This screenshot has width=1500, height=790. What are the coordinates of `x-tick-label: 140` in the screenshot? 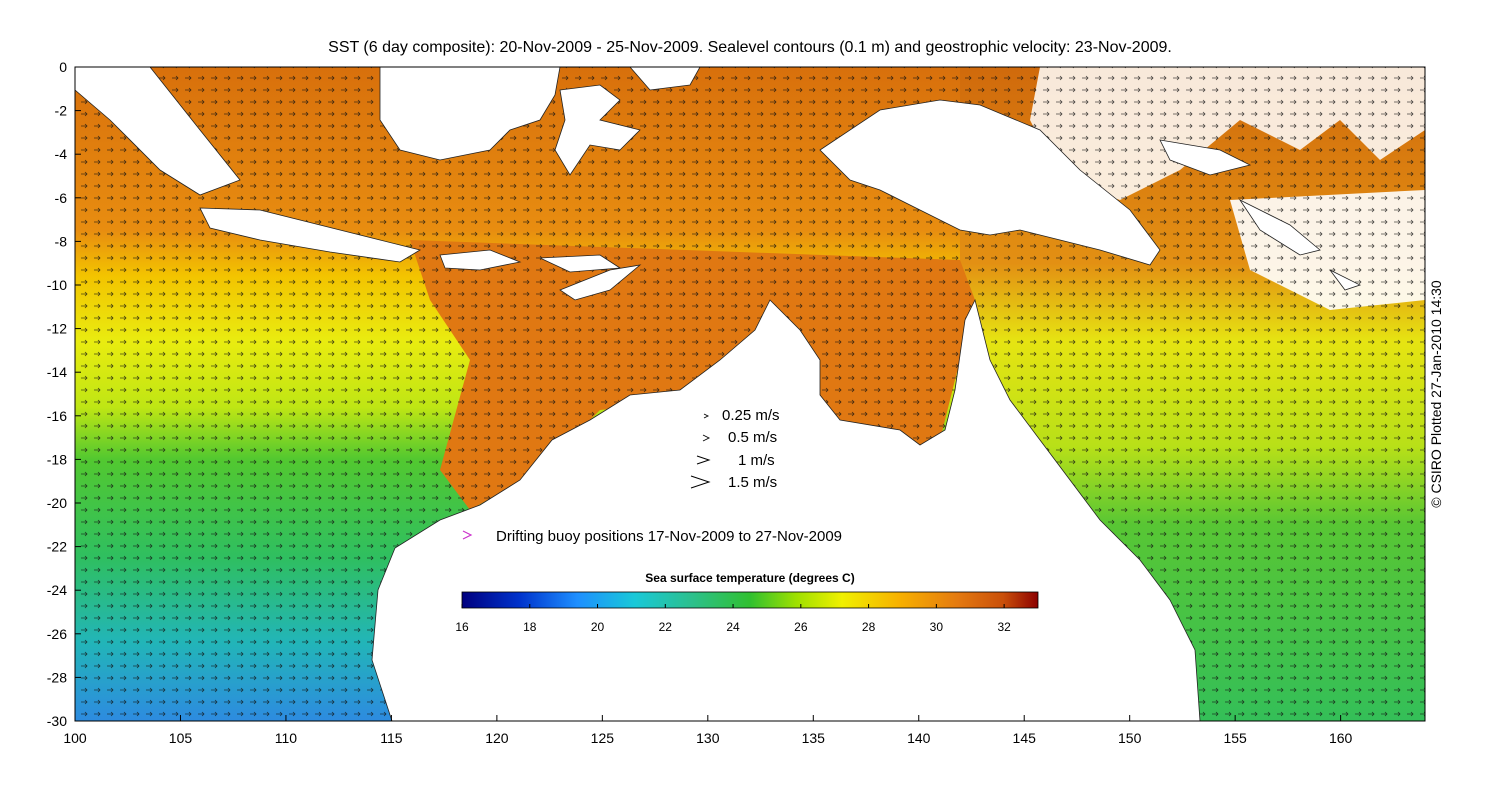 It's located at (919, 738).